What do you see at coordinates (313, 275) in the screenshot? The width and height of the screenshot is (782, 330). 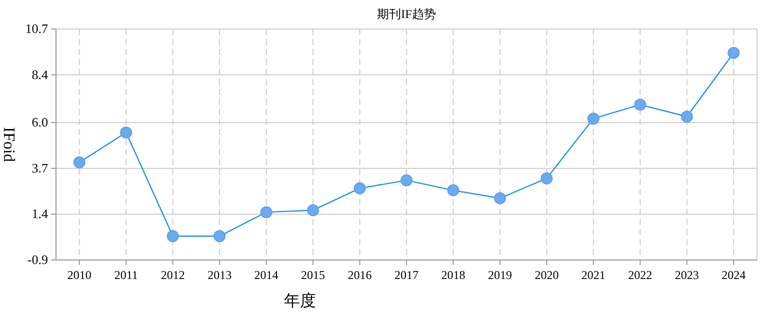 I see `x-tick-label: 2015` at bounding box center [313, 275].